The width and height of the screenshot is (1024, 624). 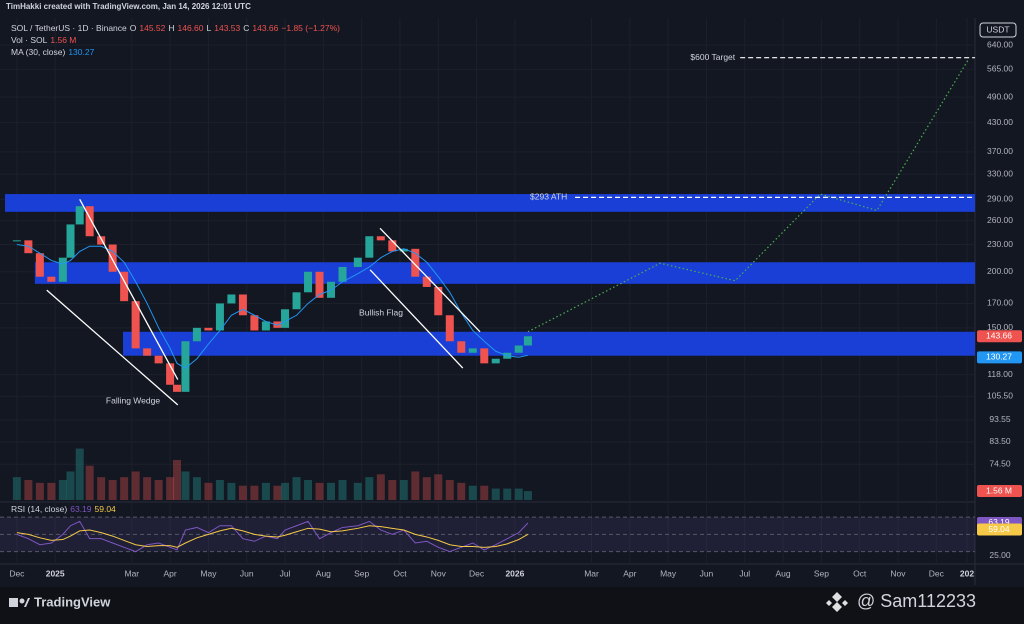 I want to click on ma-value: 130.27, so click(x=999, y=357).